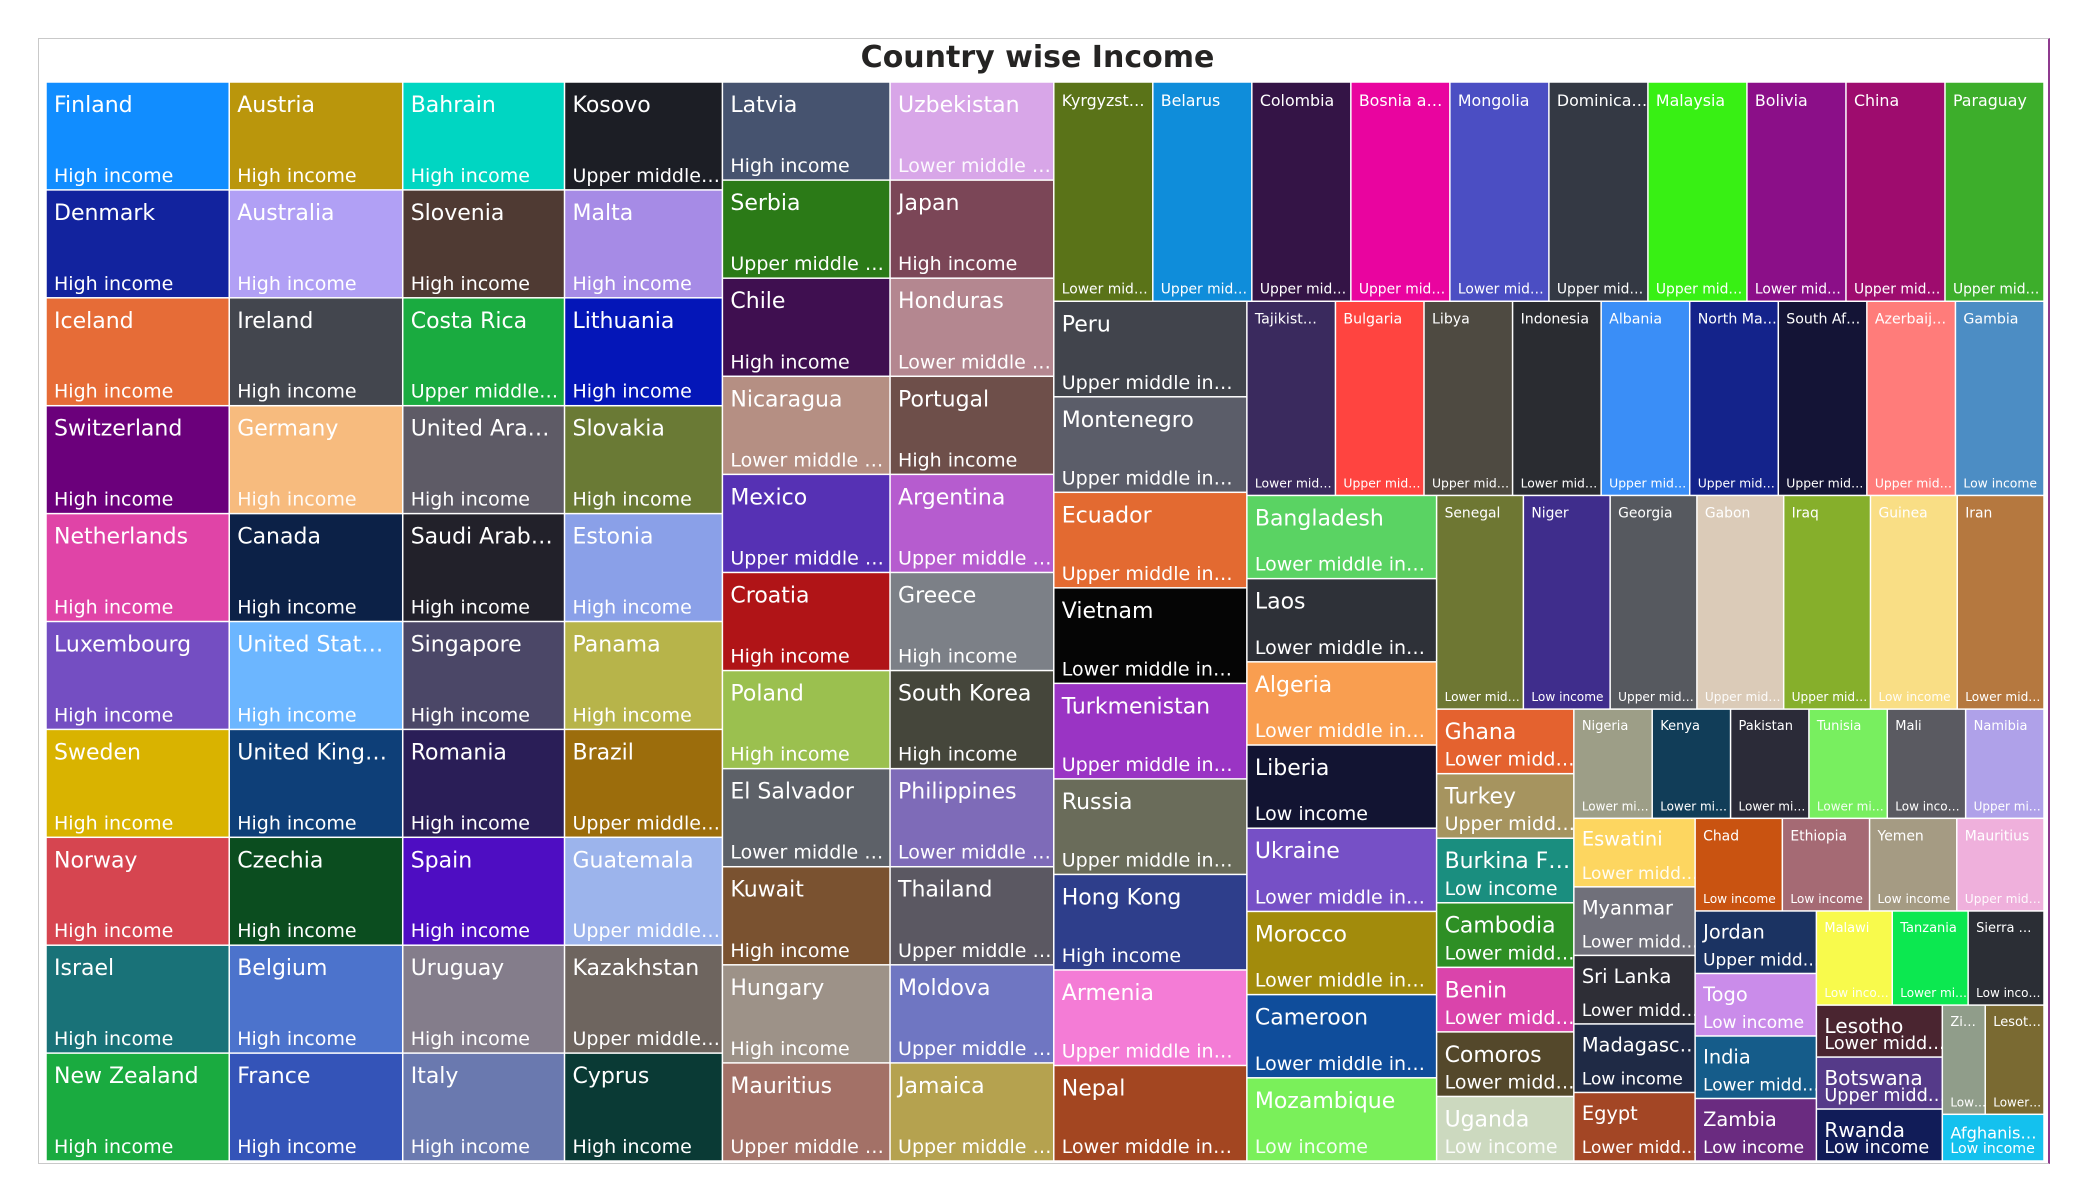  Describe the element at coordinates (1341, 1119) in the screenshot. I see `treemap-cell-mozambique: Mozambique Low income` at that location.